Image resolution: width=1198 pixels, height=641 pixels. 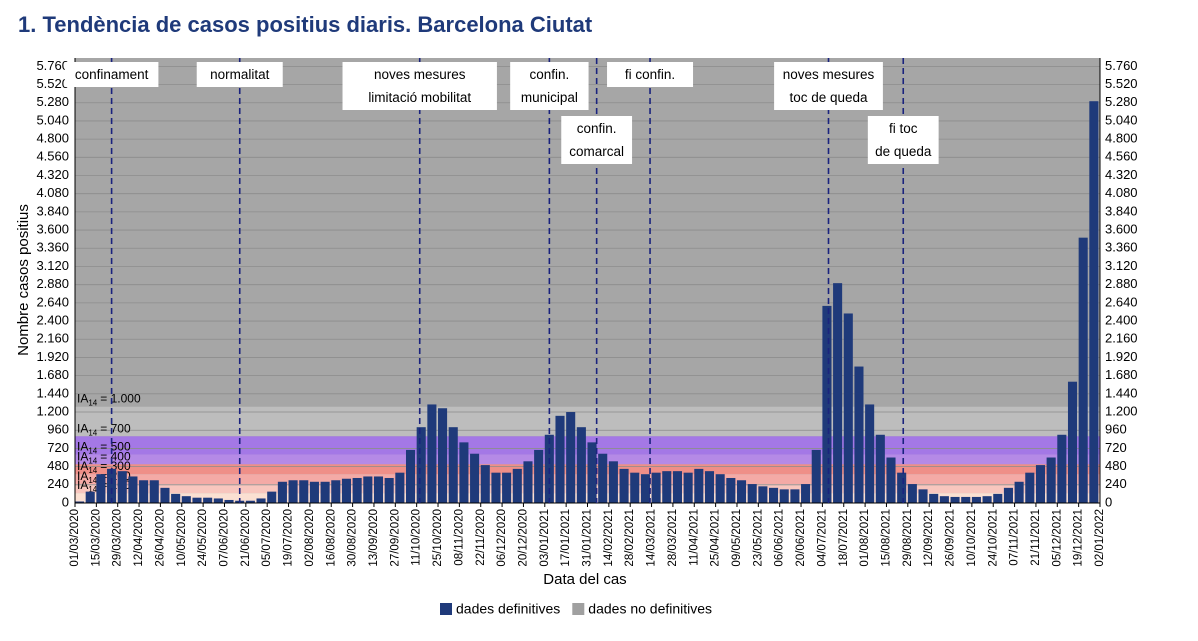 I want to click on threshold-band, so click(x=587, y=421).